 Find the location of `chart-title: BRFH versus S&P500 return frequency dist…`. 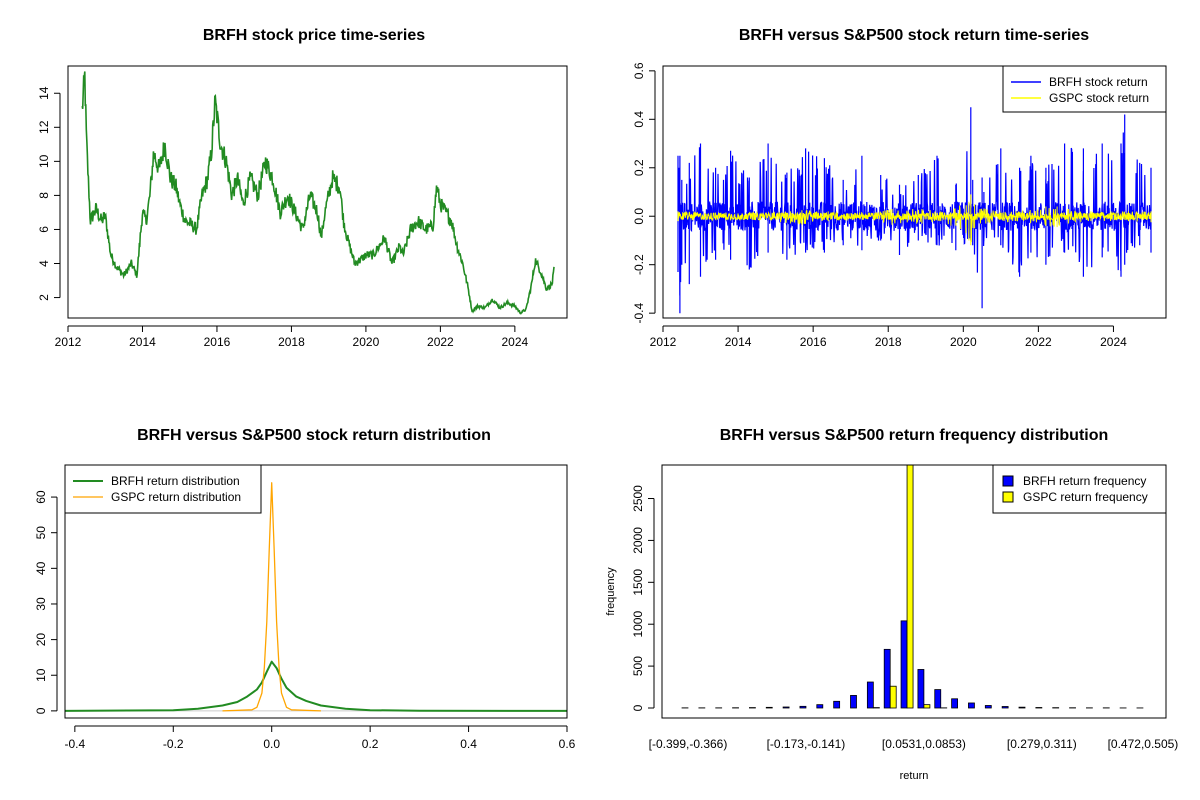

chart-title: BRFH versus S&P500 return frequency dist… is located at coordinates (914, 435).